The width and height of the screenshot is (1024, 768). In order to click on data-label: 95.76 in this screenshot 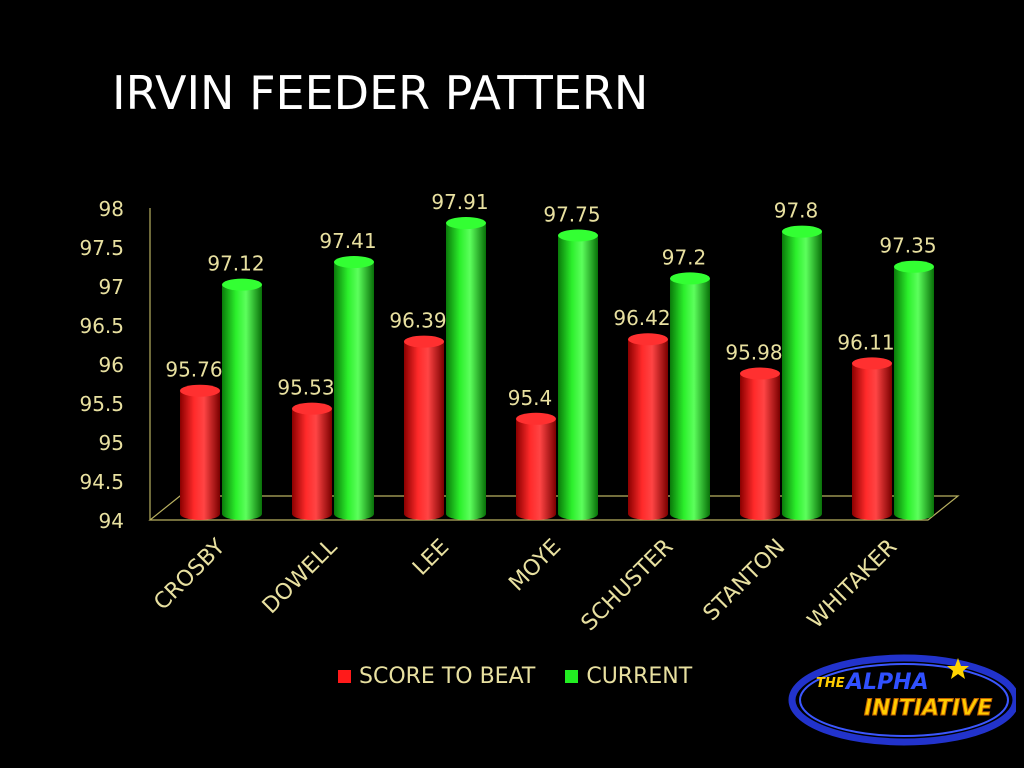, I will do `click(193, 370)`.